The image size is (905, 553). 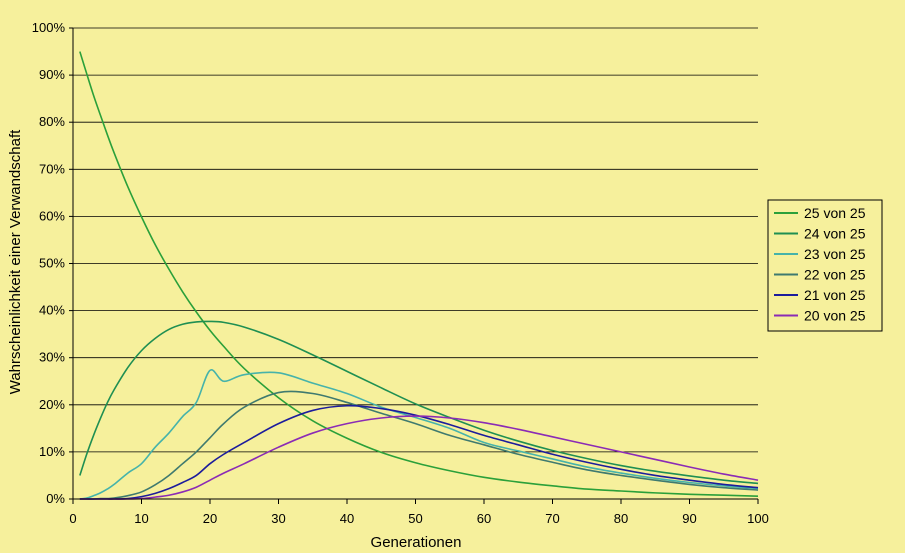 What do you see at coordinates (52, 74) in the screenshot?
I see `y-tick-label: 90%` at bounding box center [52, 74].